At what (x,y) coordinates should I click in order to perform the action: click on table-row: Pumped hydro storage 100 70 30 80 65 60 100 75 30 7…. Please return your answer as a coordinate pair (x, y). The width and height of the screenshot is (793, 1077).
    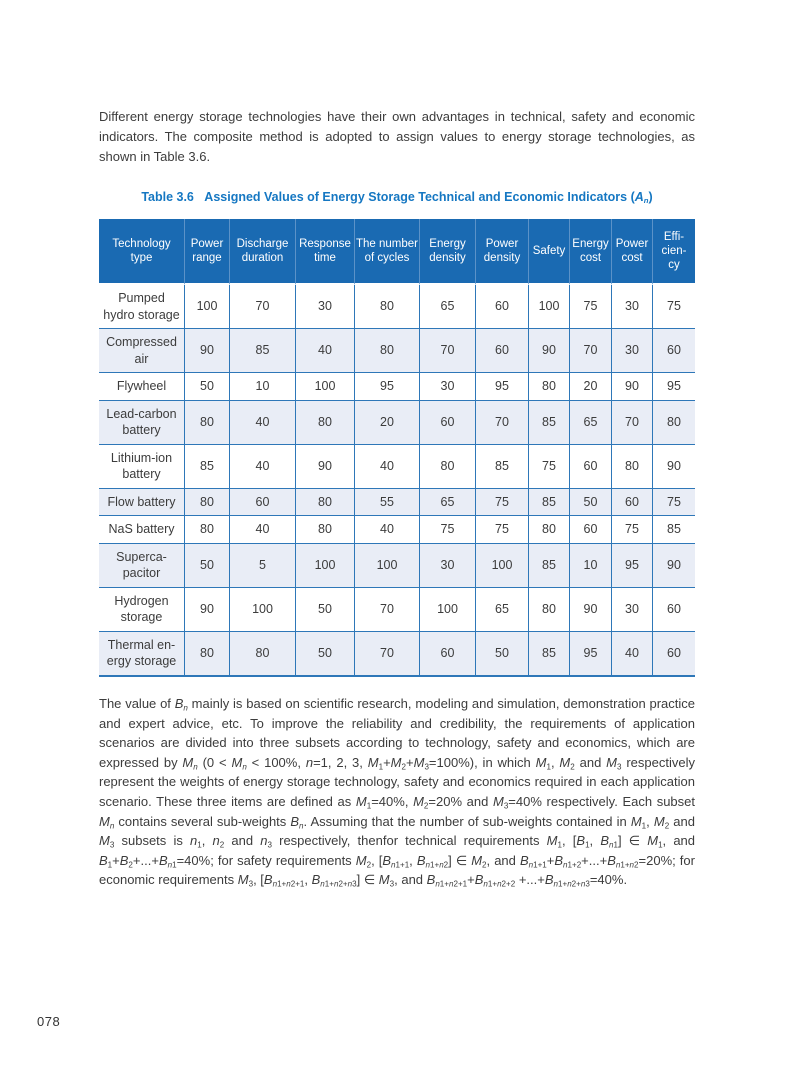
    Looking at the image, I should click on (397, 307).